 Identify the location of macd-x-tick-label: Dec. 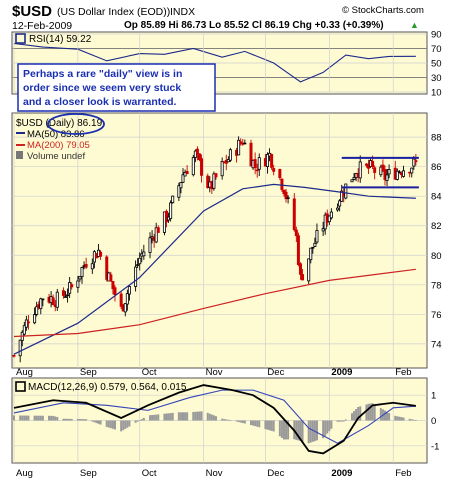
(275, 473).